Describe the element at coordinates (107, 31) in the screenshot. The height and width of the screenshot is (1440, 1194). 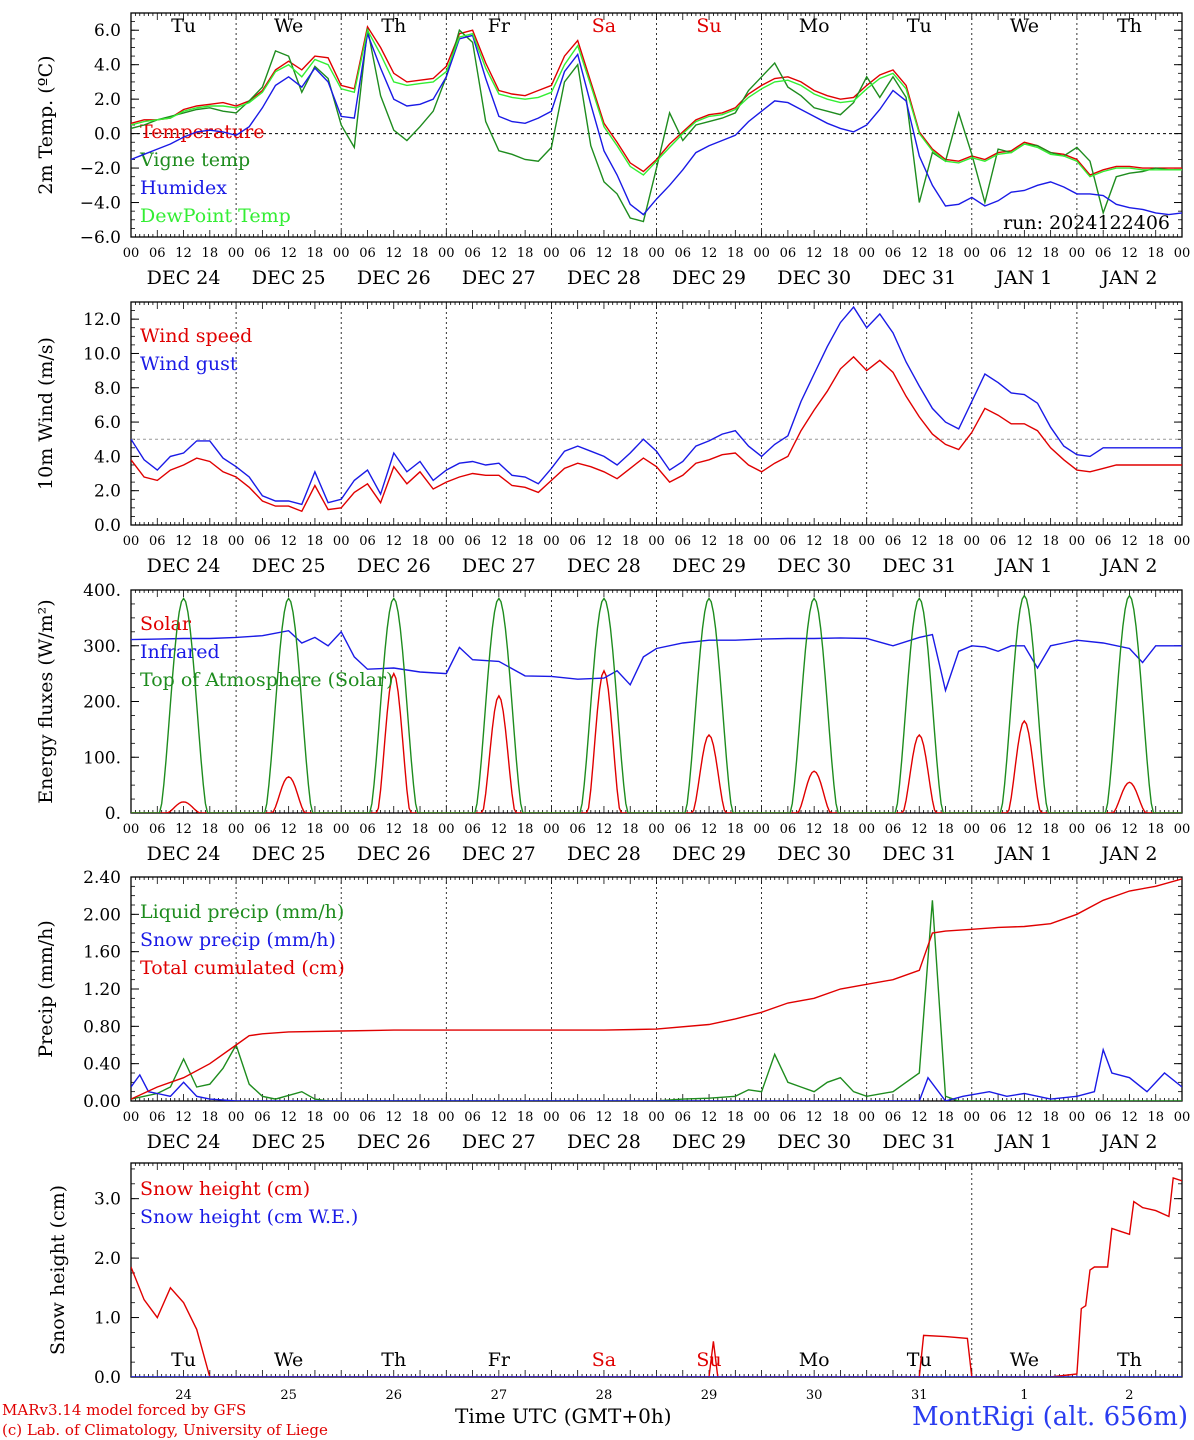
I see `y-tick-label: 6.0` at that location.